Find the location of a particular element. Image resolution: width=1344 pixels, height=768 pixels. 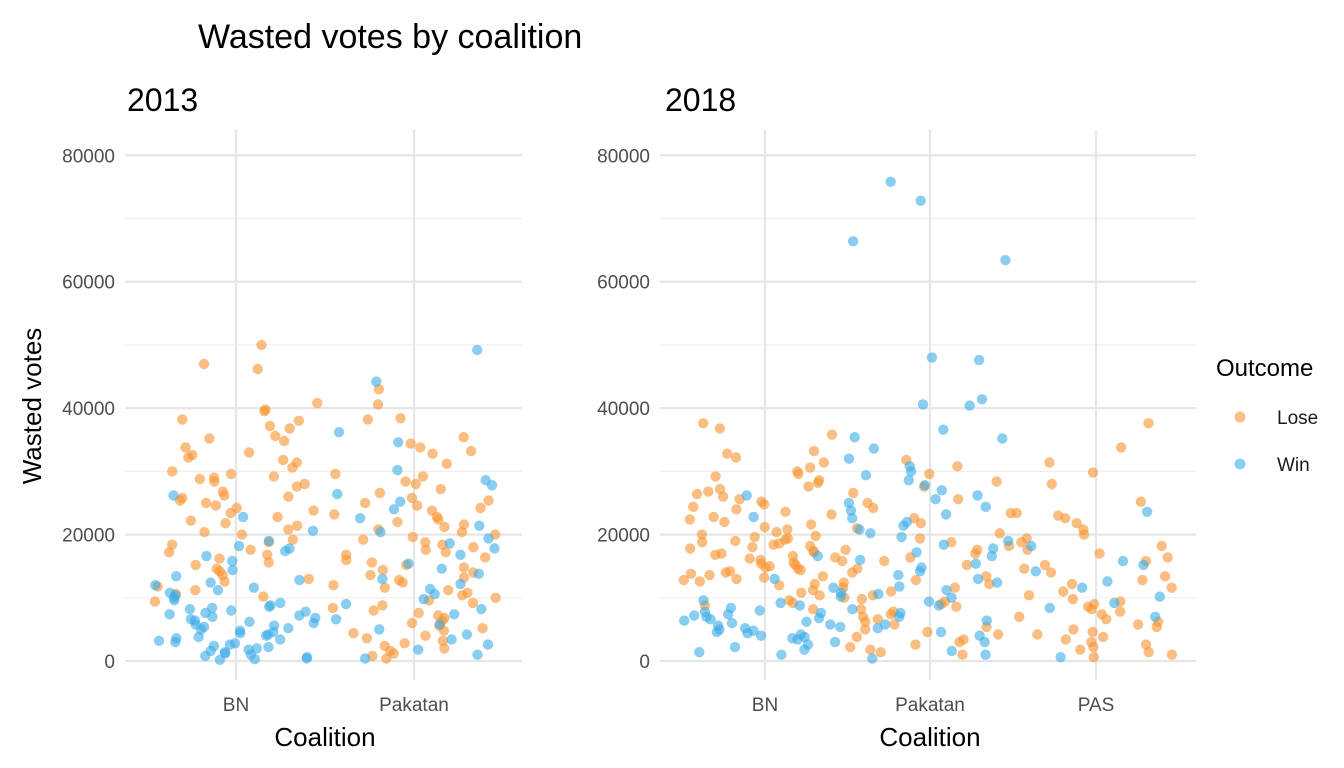

y-tick-label: 40000 is located at coordinates (623, 409).